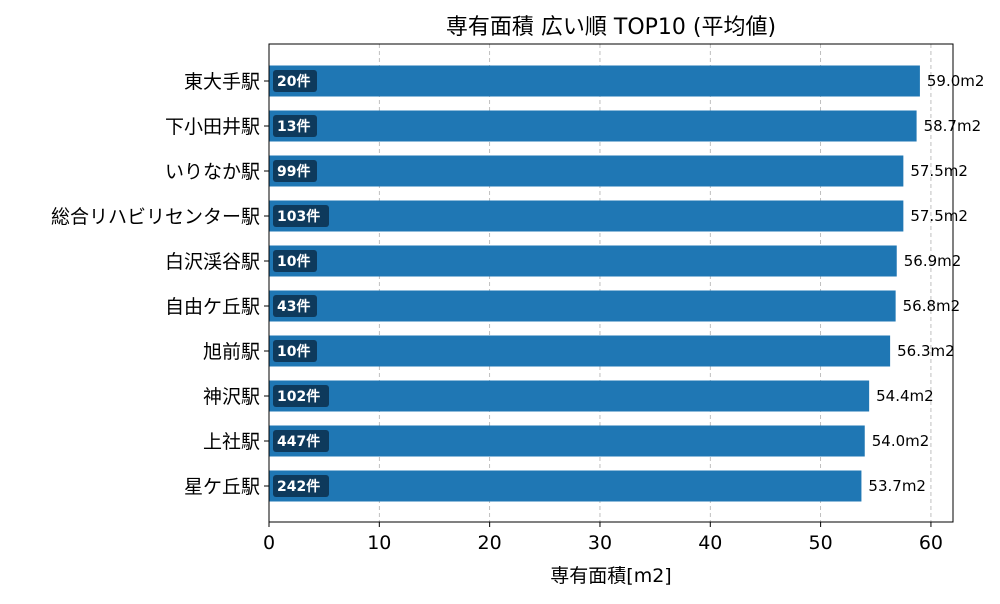 This screenshot has width=1000, height=604. What do you see at coordinates (901, 441) in the screenshot?
I see `value-label-8: 54.0m2` at bounding box center [901, 441].